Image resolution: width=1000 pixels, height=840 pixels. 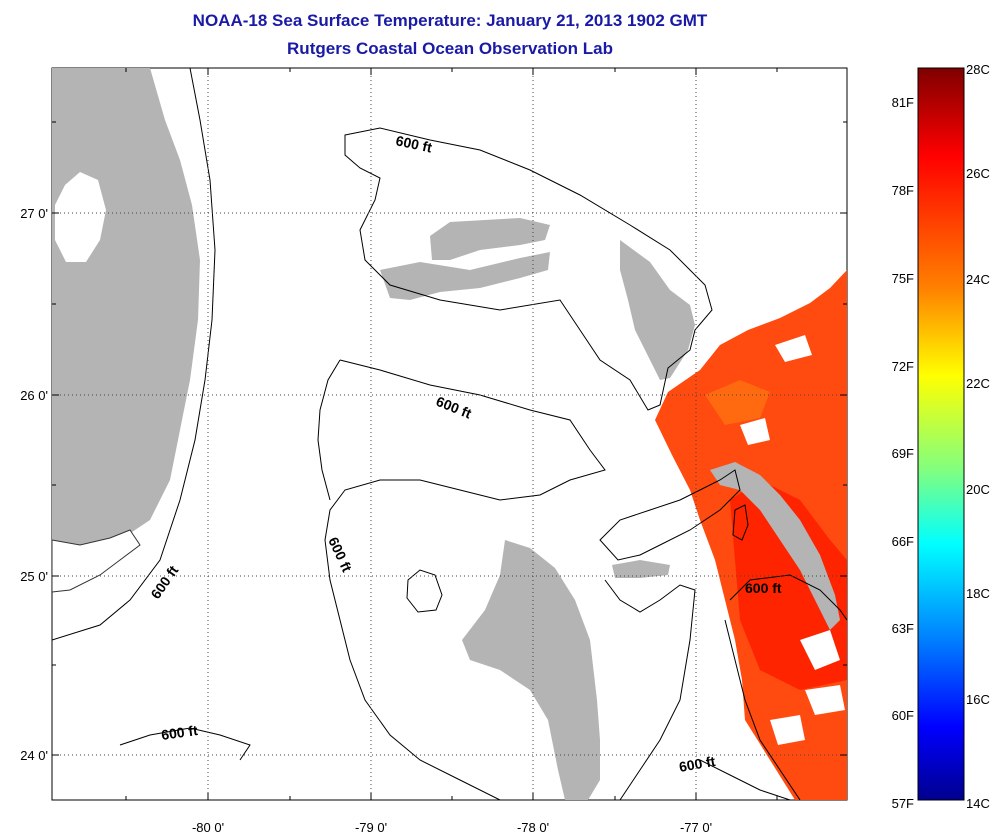 What do you see at coordinates (978, 279) in the screenshot?
I see `colorbar-c-label: 24C` at bounding box center [978, 279].